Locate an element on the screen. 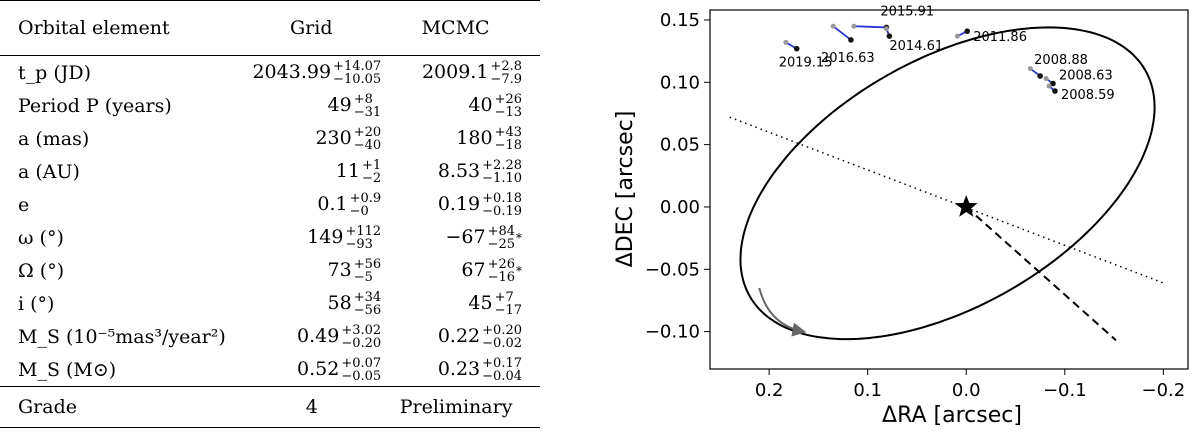 The image size is (1200, 441). upper-error: +112 is located at coordinates (363, 231).